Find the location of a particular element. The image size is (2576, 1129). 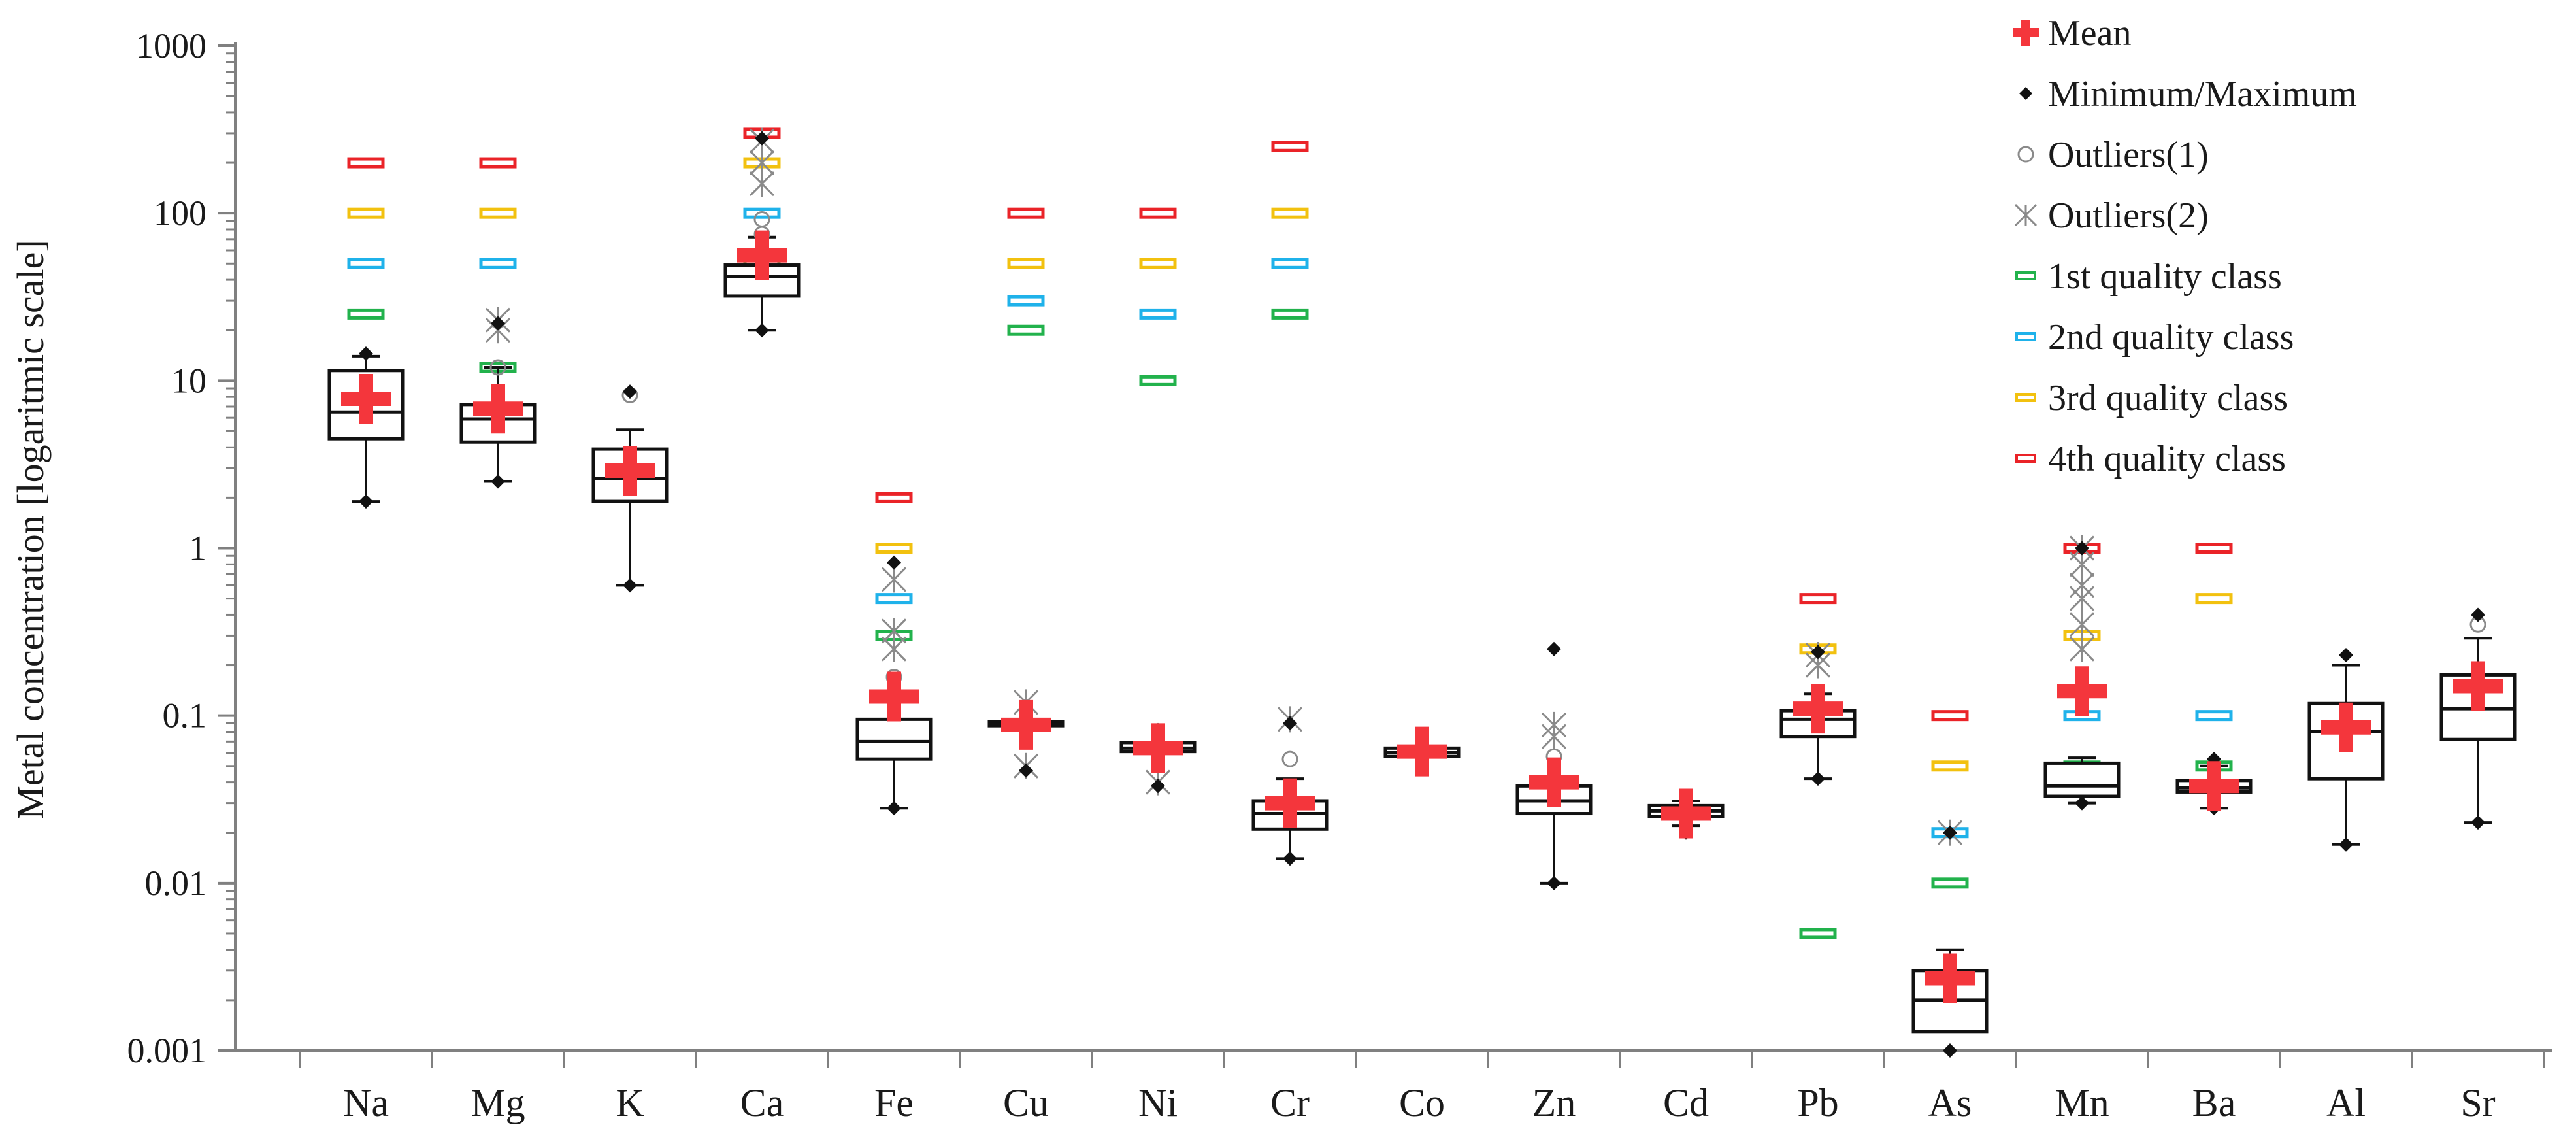

legend-item-mean: Mean is located at coordinates (2072, 33).